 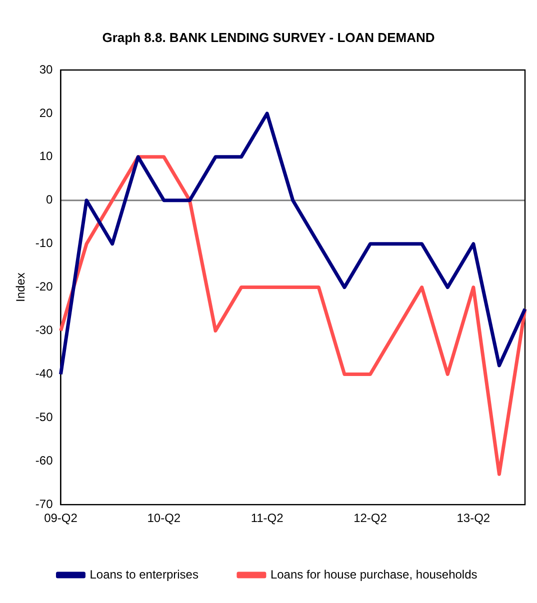 What do you see at coordinates (44, 460) in the screenshot?
I see `y-tick-label: -60` at bounding box center [44, 460].